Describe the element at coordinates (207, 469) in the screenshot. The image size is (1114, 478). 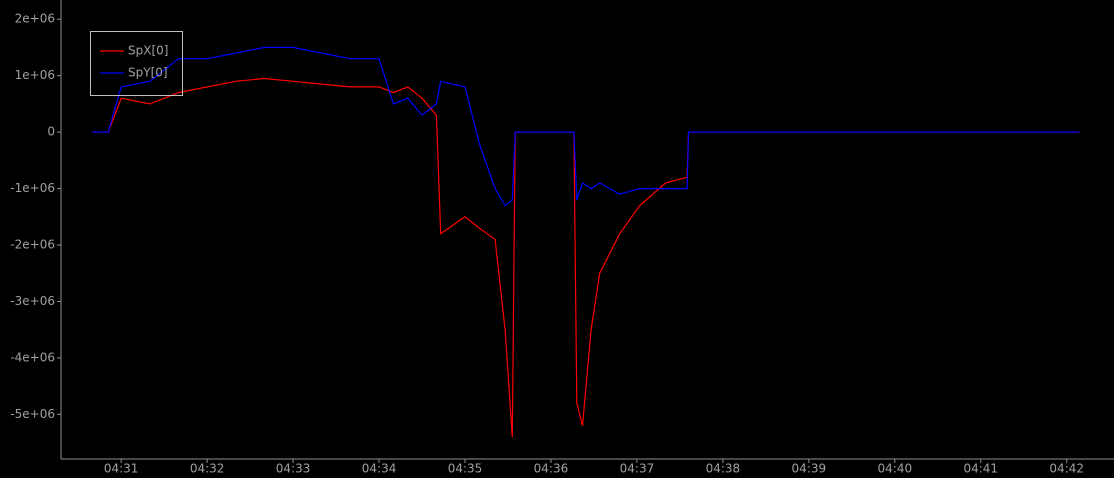
I see `x-tick-label: 04:32` at that location.